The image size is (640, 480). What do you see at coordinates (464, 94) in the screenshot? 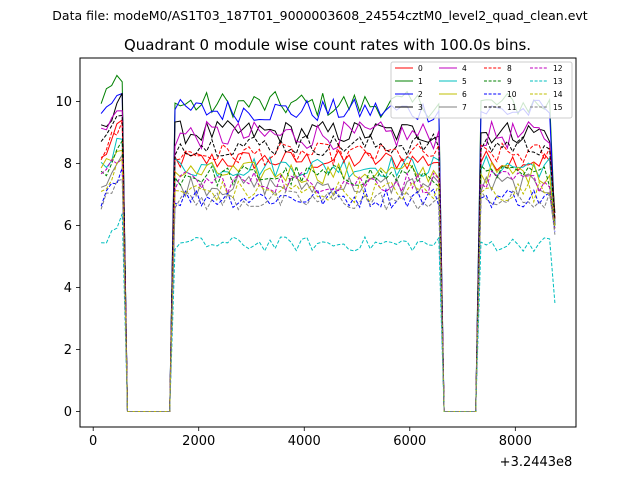
I see `legend-label-6: 6` at bounding box center [464, 94].